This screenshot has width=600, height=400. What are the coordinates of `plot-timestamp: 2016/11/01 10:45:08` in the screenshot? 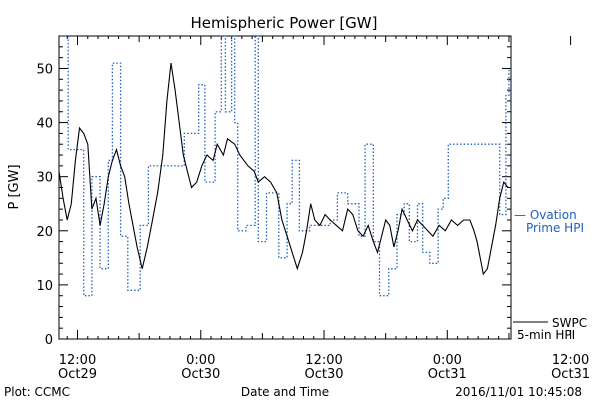 It's located at (518, 392).